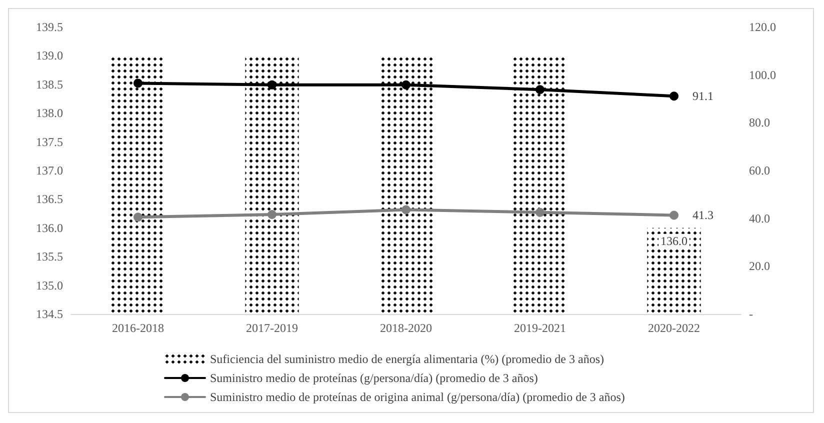 The height and width of the screenshot is (423, 824). What do you see at coordinates (49, 199) in the screenshot?
I see `y-tick-label: 136.5` at bounding box center [49, 199].